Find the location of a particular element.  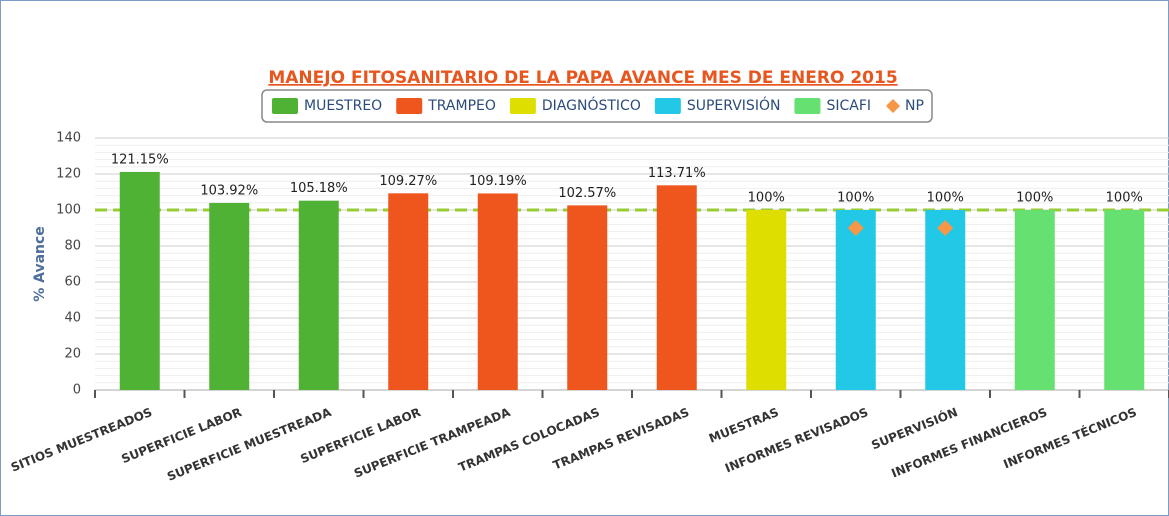

legend-label: SICAFI is located at coordinates (848, 106).